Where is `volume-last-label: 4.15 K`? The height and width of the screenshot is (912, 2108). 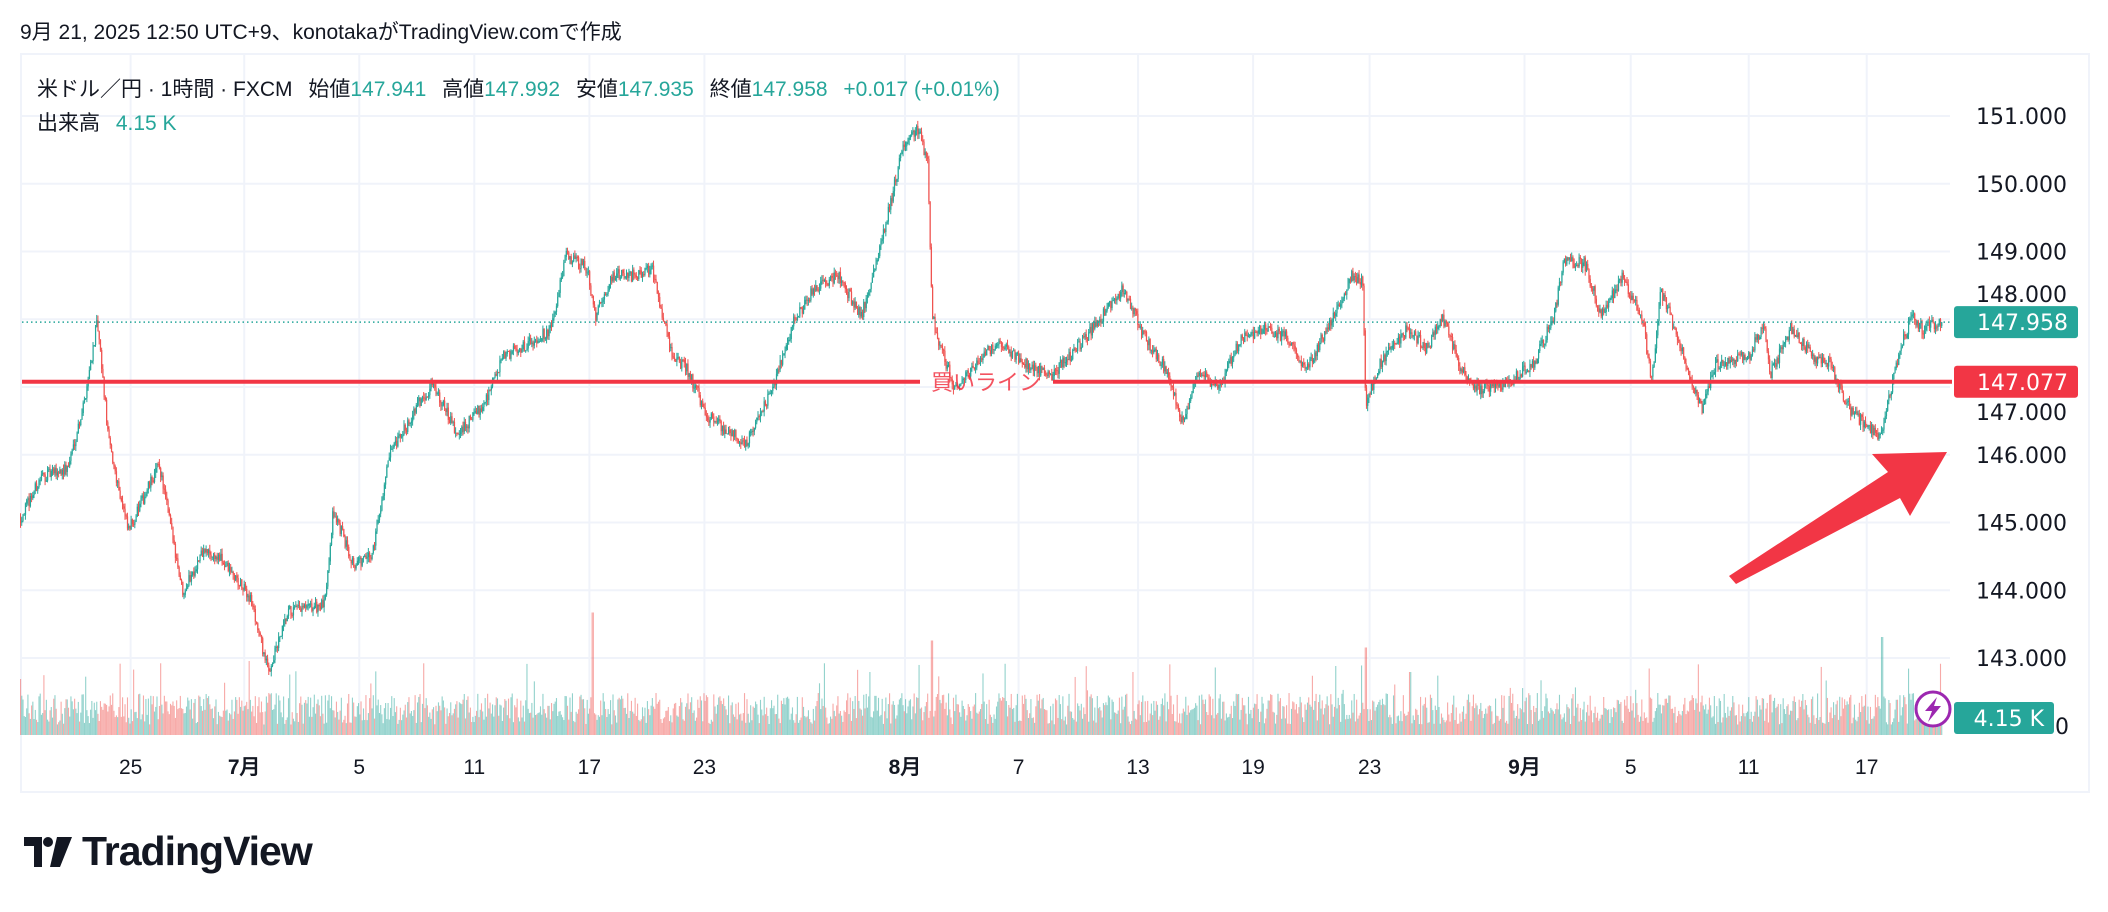
volume-last-label: 4.15 K is located at coordinates (2009, 719).